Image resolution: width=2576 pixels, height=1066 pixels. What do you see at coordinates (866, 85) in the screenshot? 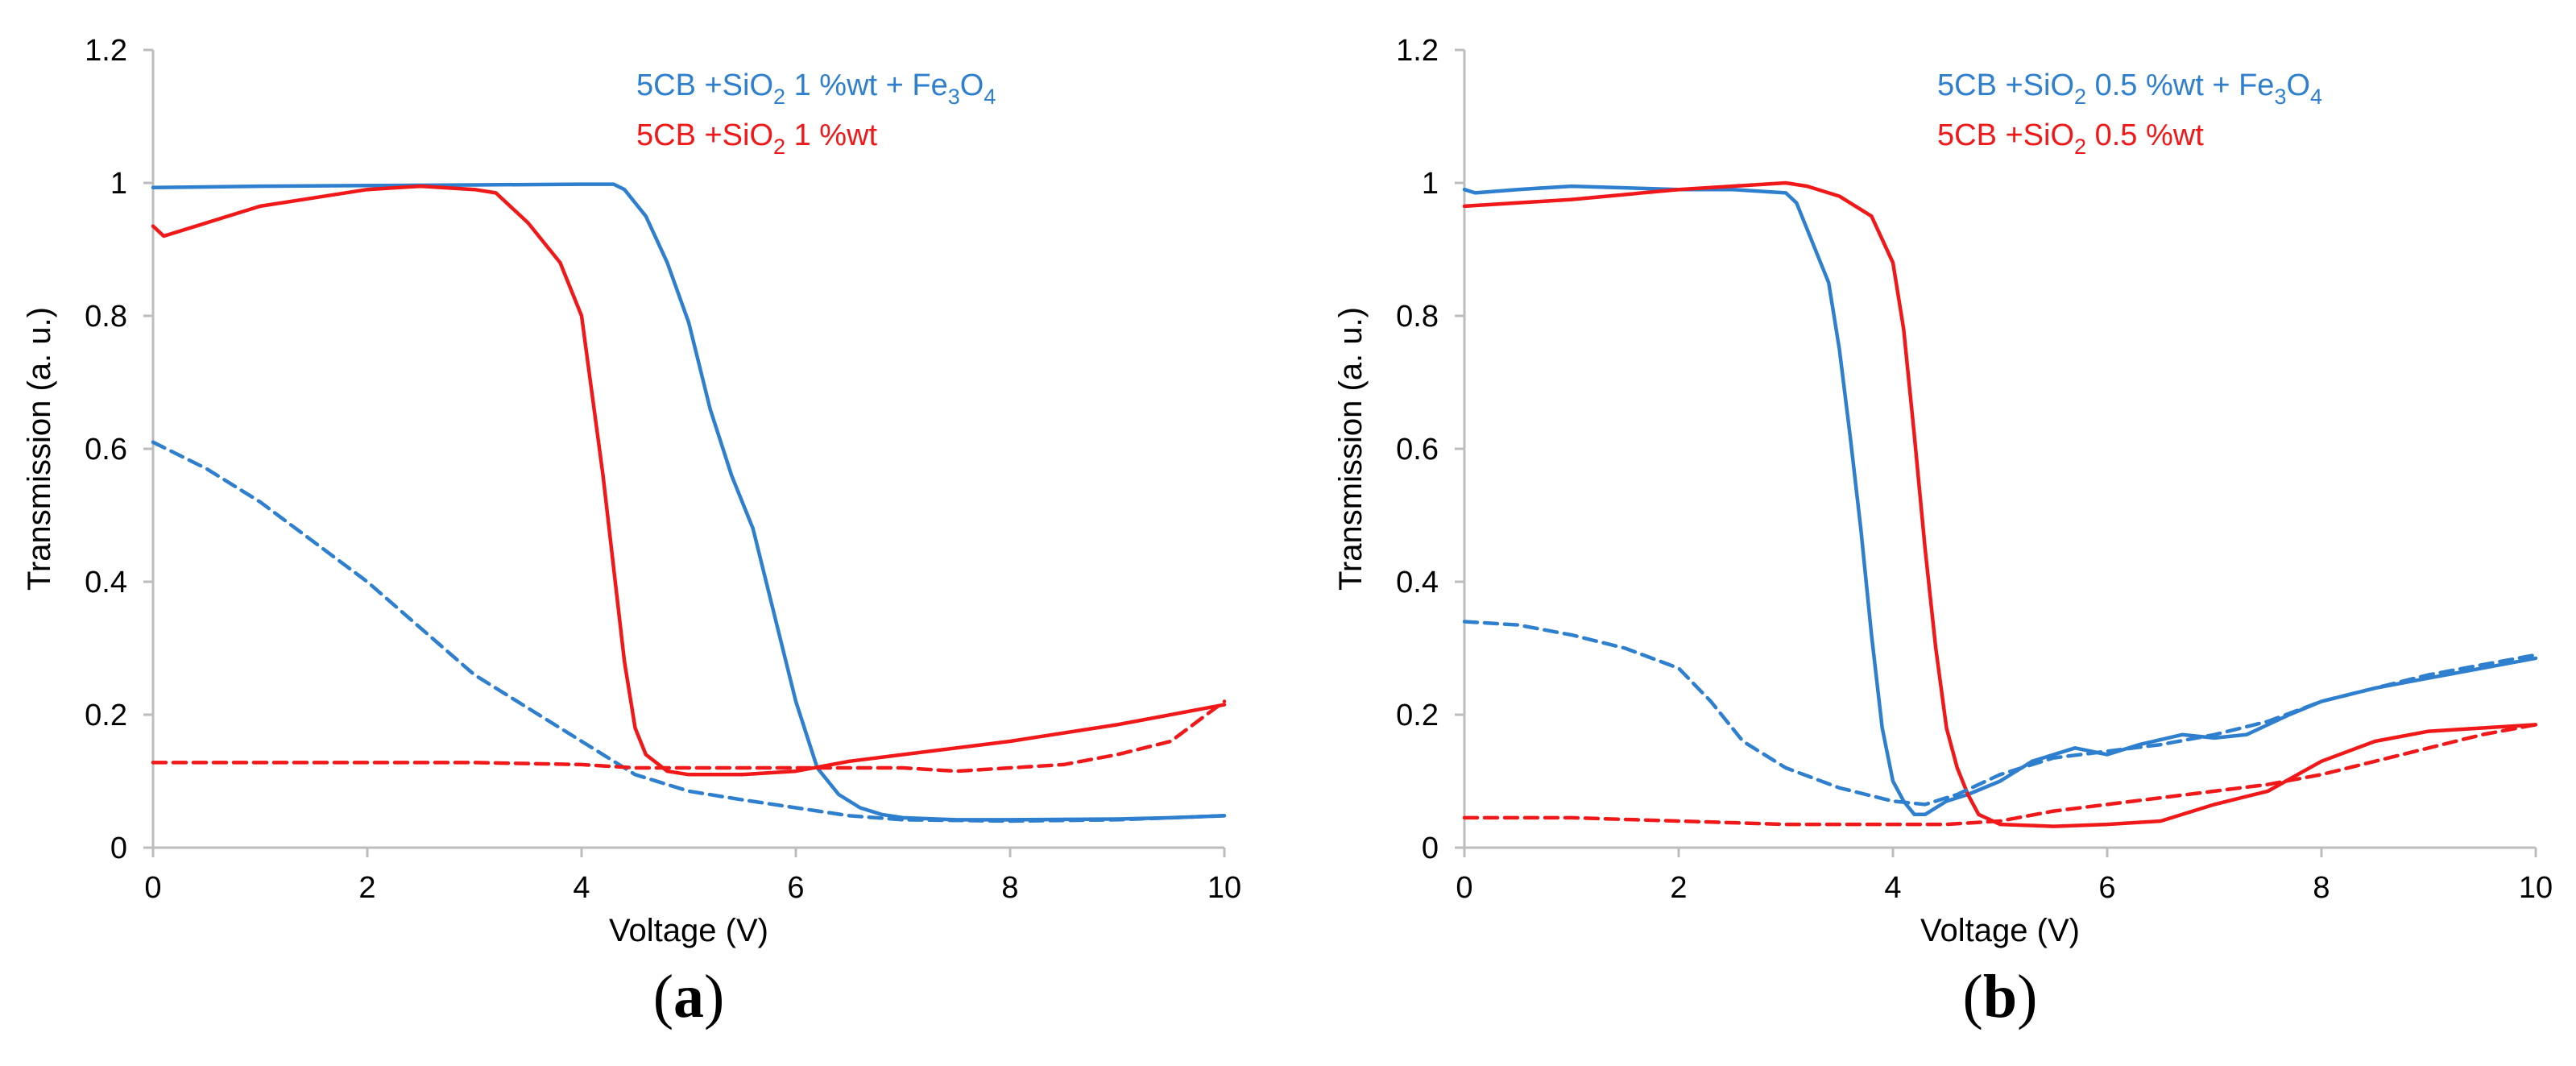
I see `legend-text-part: 1 %wt + Fe` at bounding box center [866, 85].